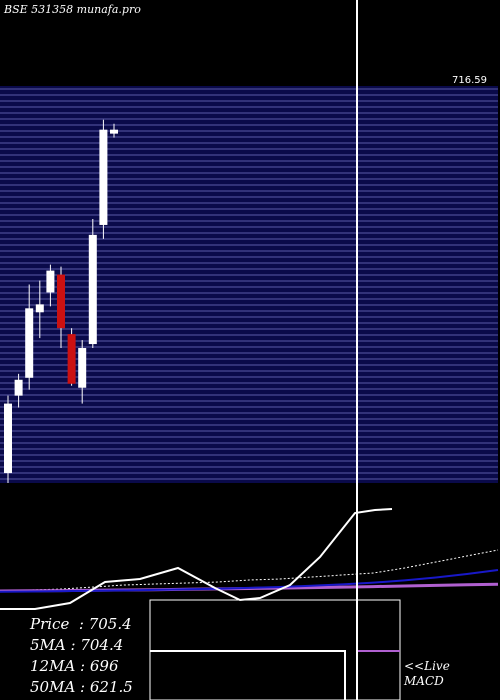  What do you see at coordinates (104, 666) in the screenshot?
I see `stat-value: 696` at bounding box center [104, 666].